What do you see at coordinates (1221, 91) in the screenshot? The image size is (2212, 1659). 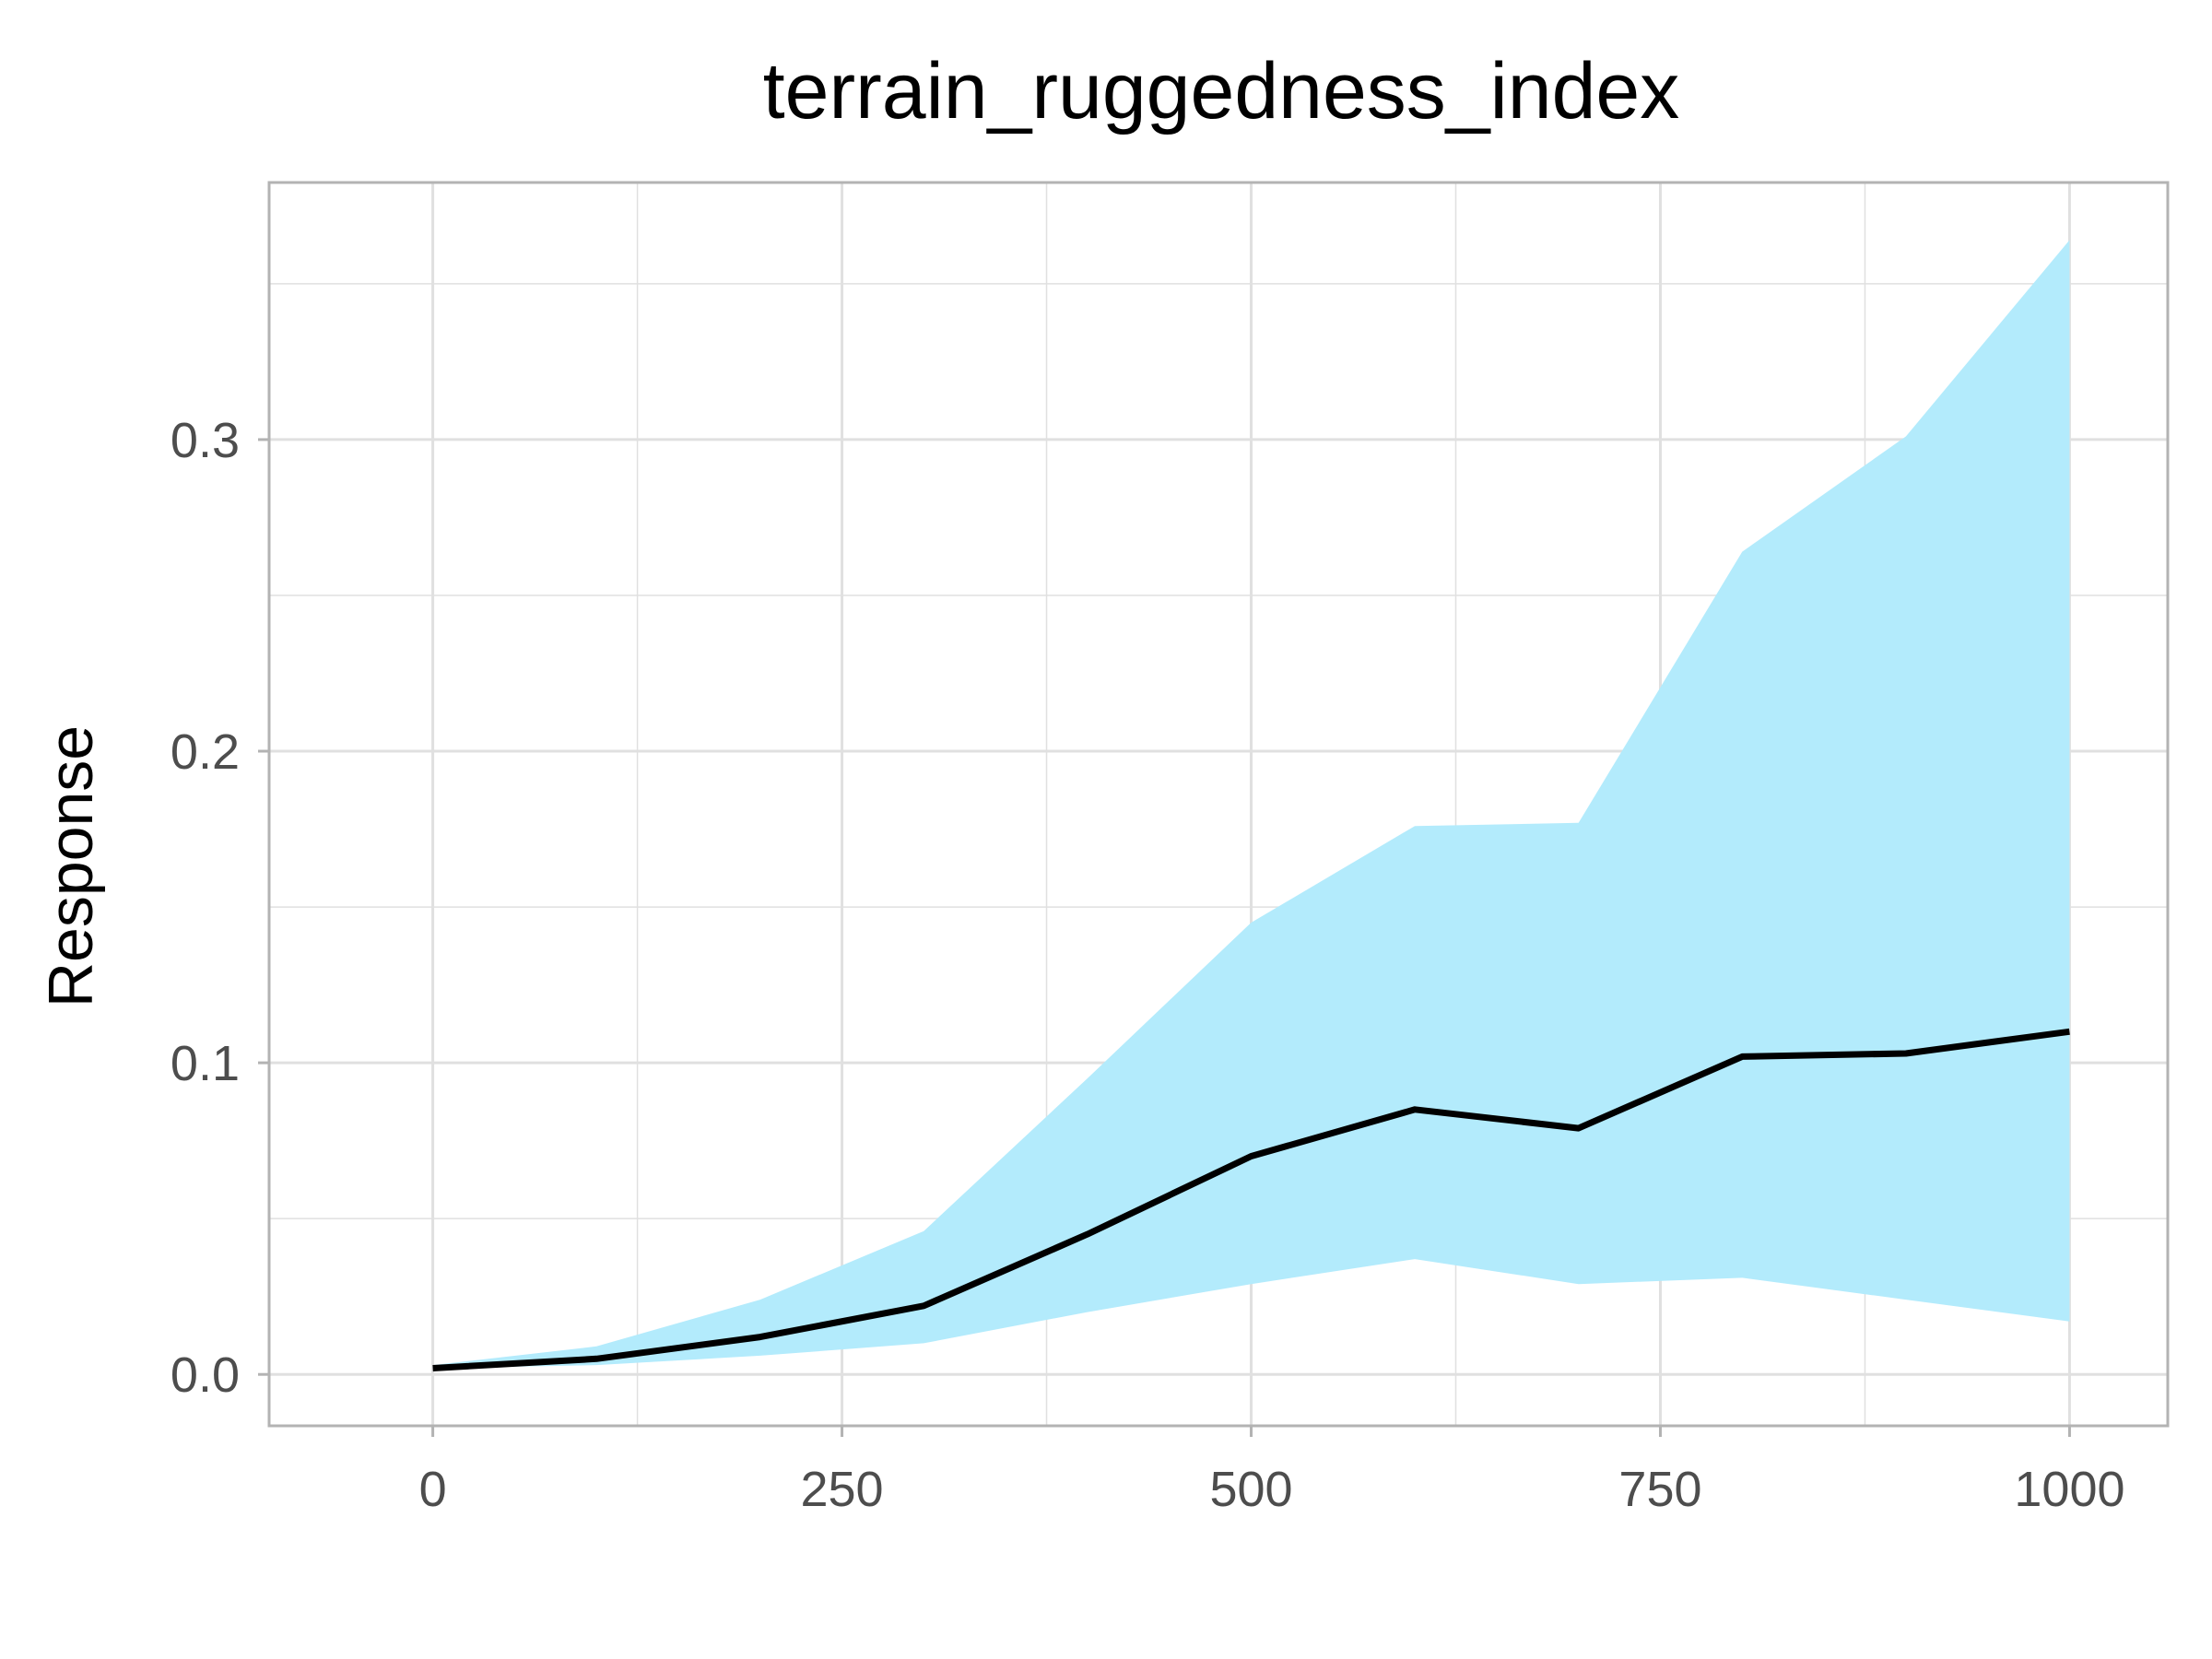 I see `chart-title: terrain_ruggedness_index` at bounding box center [1221, 91].